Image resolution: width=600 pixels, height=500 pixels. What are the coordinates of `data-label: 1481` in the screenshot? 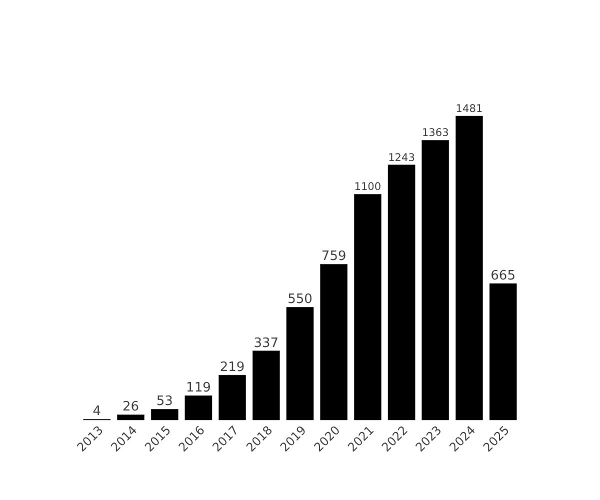 It's located at (469, 109).